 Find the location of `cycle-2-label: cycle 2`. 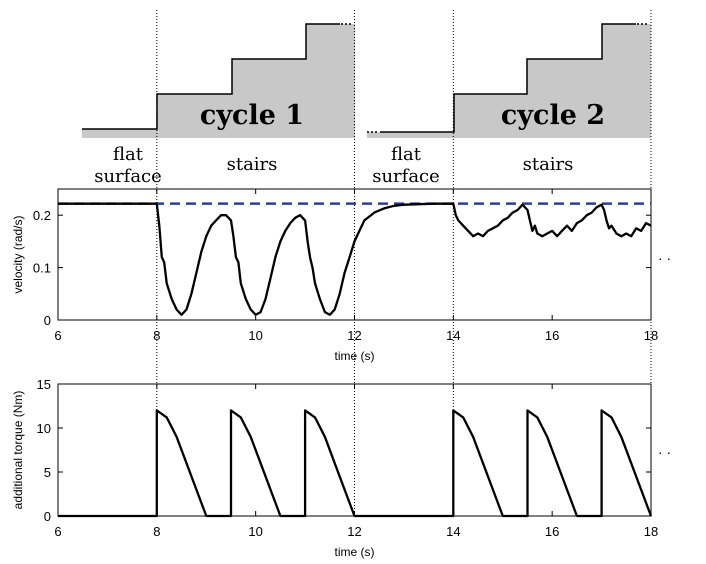

cycle-2-label: cycle 2 is located at coordinates (553, 115).